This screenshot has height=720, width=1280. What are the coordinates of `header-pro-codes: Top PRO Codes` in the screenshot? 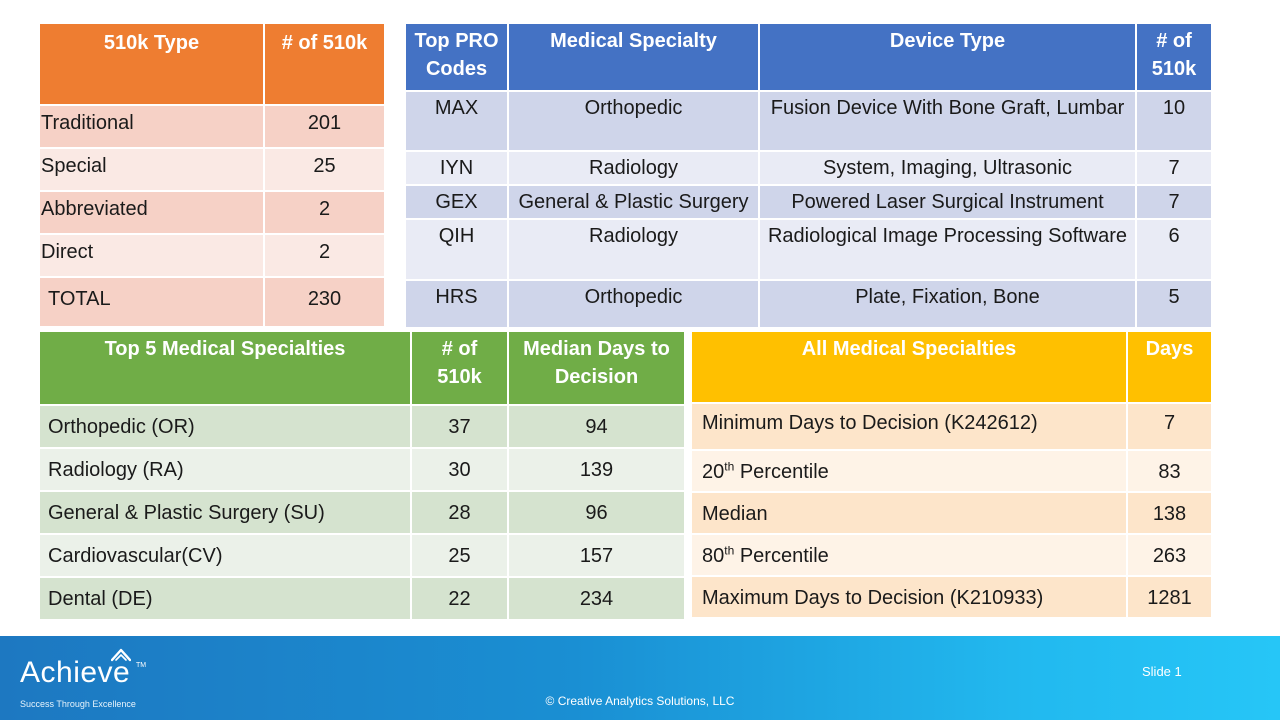 It's located at (456, 57).